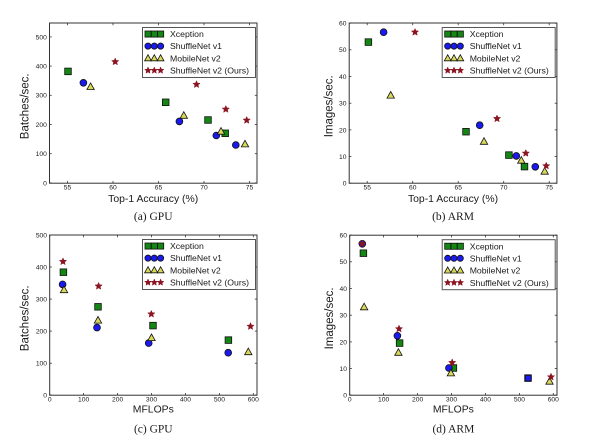 The width and height of the screenshot is (600, 448). Describe the element at coordinates (153, 430) in the screenshot. I see `svg-text: (c) GPU` at that location.